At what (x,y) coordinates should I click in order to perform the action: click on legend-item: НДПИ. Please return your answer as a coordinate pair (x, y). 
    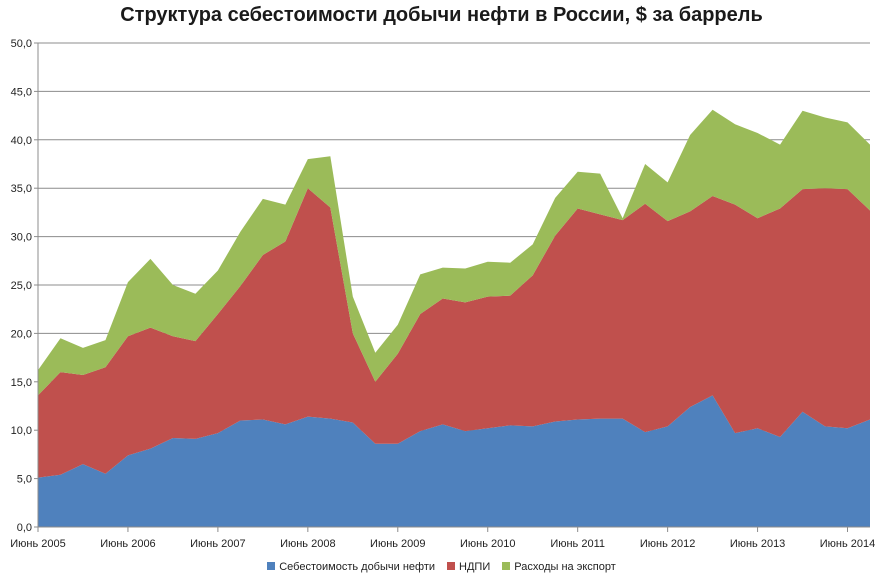
    Looking at the image, I should click on (468, 567).